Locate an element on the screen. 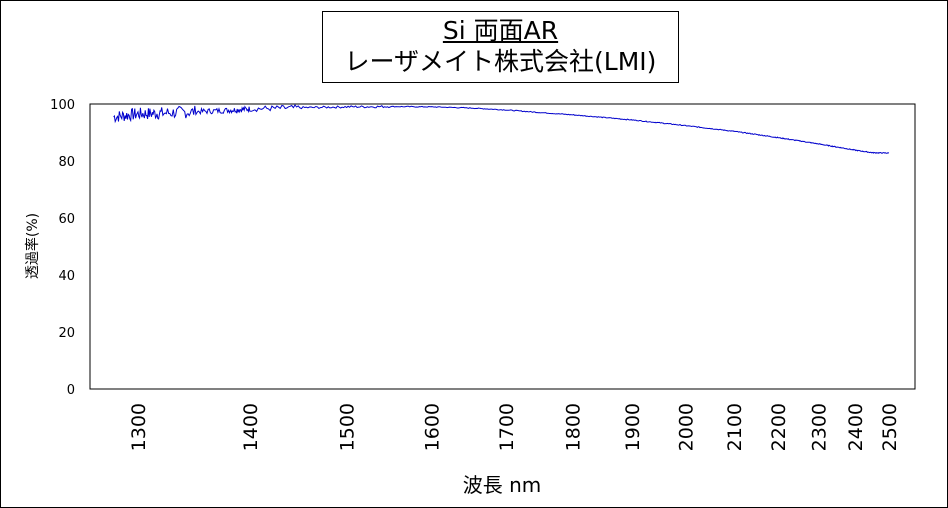 The image size is (948, 508). y-tick-label: 0 is located at coordinates (71, 390).